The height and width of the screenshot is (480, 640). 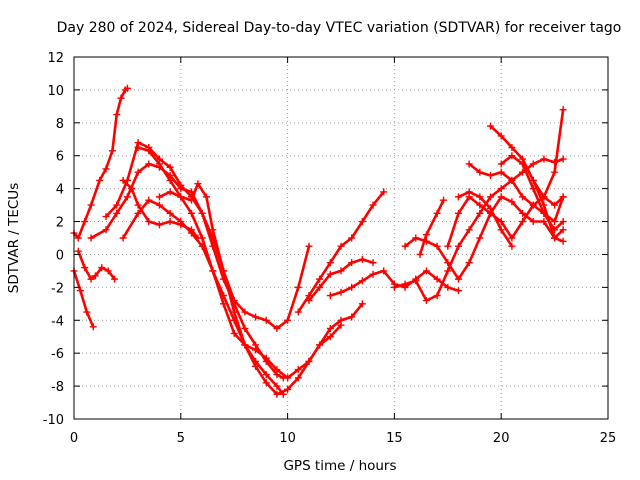 I want to click on x-tick-label: 0, so click(x=74, y=438).